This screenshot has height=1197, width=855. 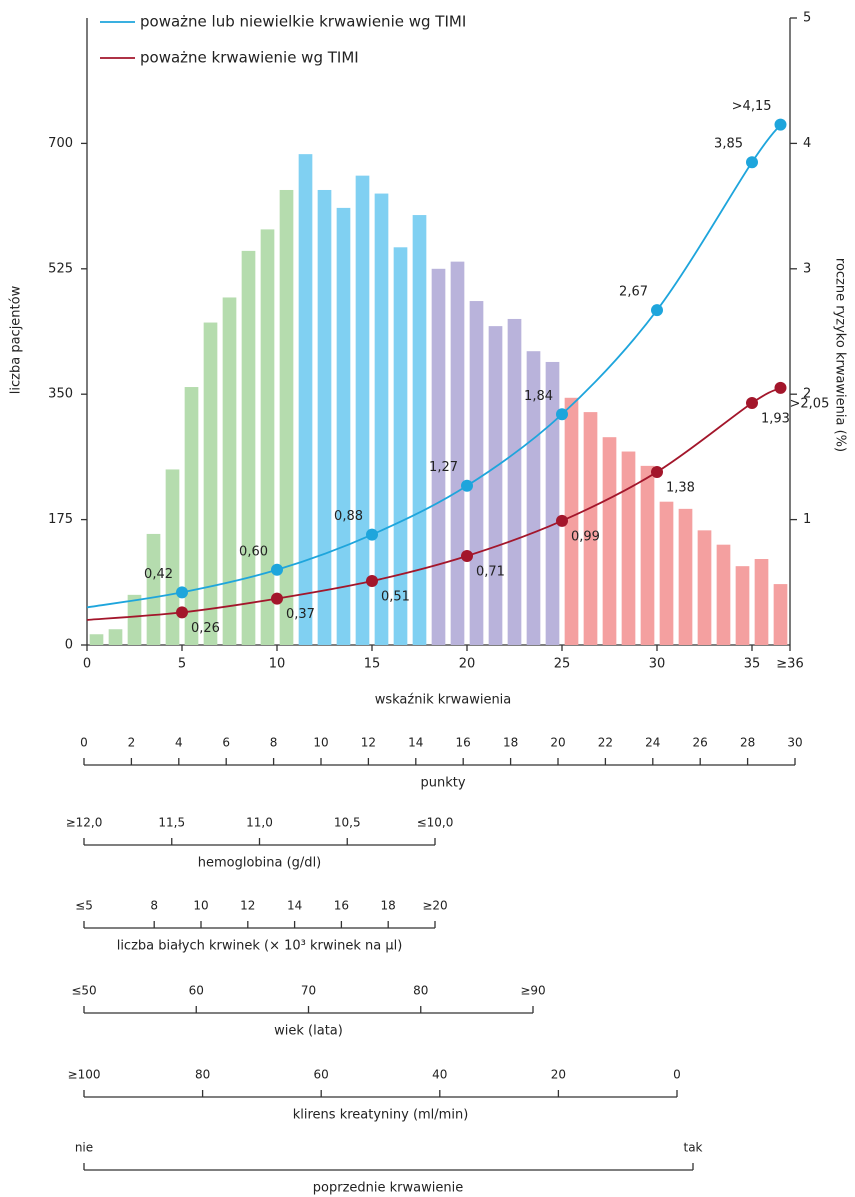 What do you see at coordinates (60, 394) in the screenshot?
I see `y-tick-label: 350` at bounding box center [60, 394].